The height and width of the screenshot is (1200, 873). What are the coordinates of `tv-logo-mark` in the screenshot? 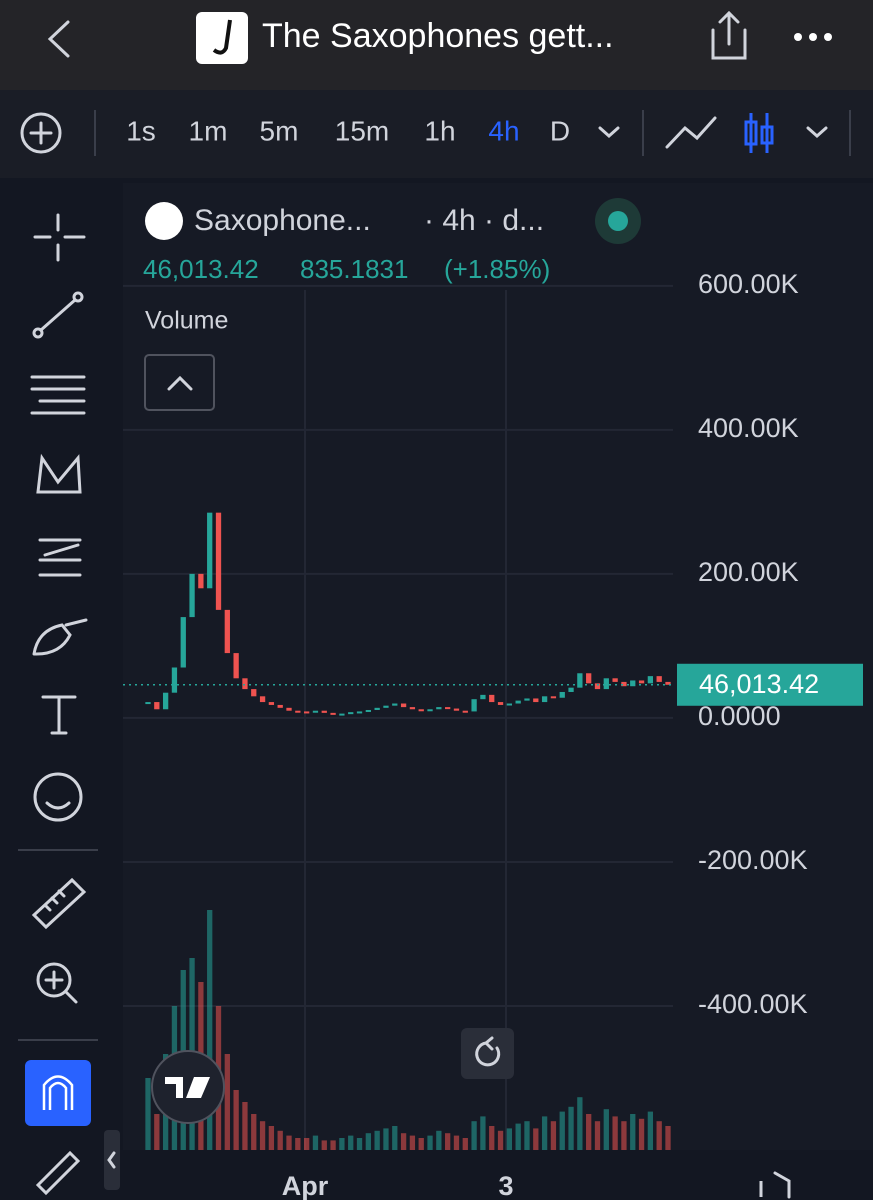 It's located at (187, 1087).